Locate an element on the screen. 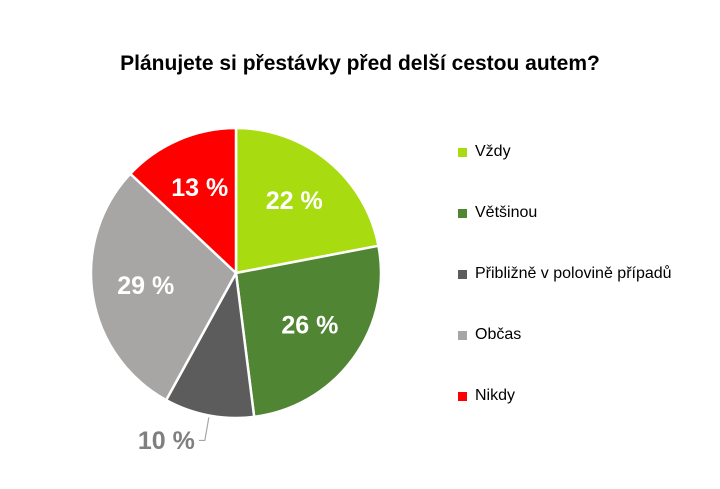 The height and width of the screenshot is (489, 720). legend-item-vetsinou: Většinou is located at coordinates (565, 213).